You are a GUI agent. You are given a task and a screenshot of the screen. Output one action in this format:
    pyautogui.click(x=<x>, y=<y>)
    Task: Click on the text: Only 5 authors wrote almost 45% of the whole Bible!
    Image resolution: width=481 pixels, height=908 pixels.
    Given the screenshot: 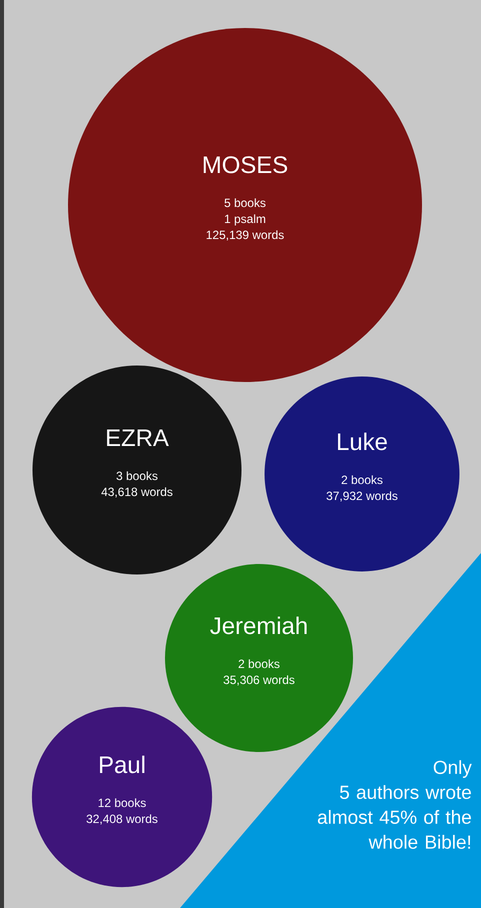 What is the action you would take?
    pyautogui.click(x=395, y=804)
    